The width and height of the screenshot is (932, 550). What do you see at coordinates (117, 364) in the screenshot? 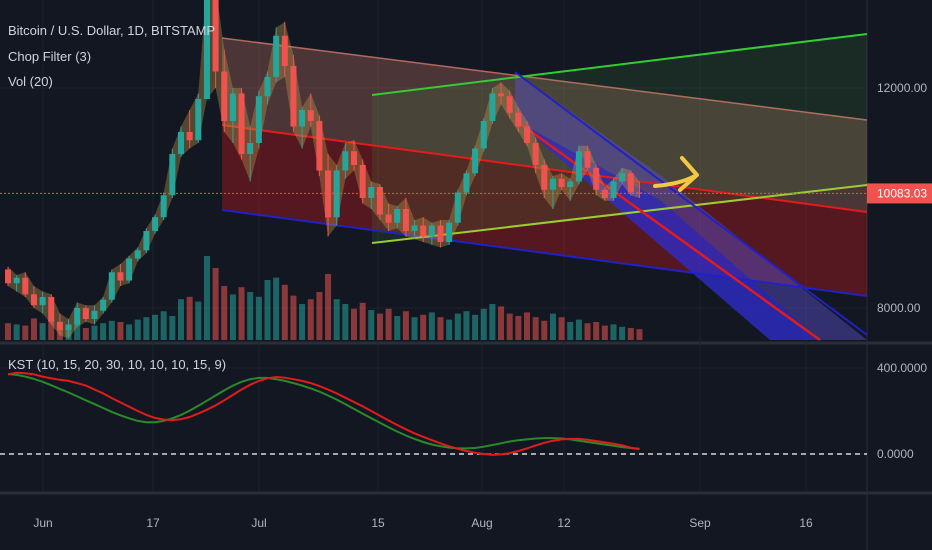
I see `kst-legend: KST (10, 15, 20, 30, 10, 10, 10, 15, 9)` at bounding box center [117, 364].